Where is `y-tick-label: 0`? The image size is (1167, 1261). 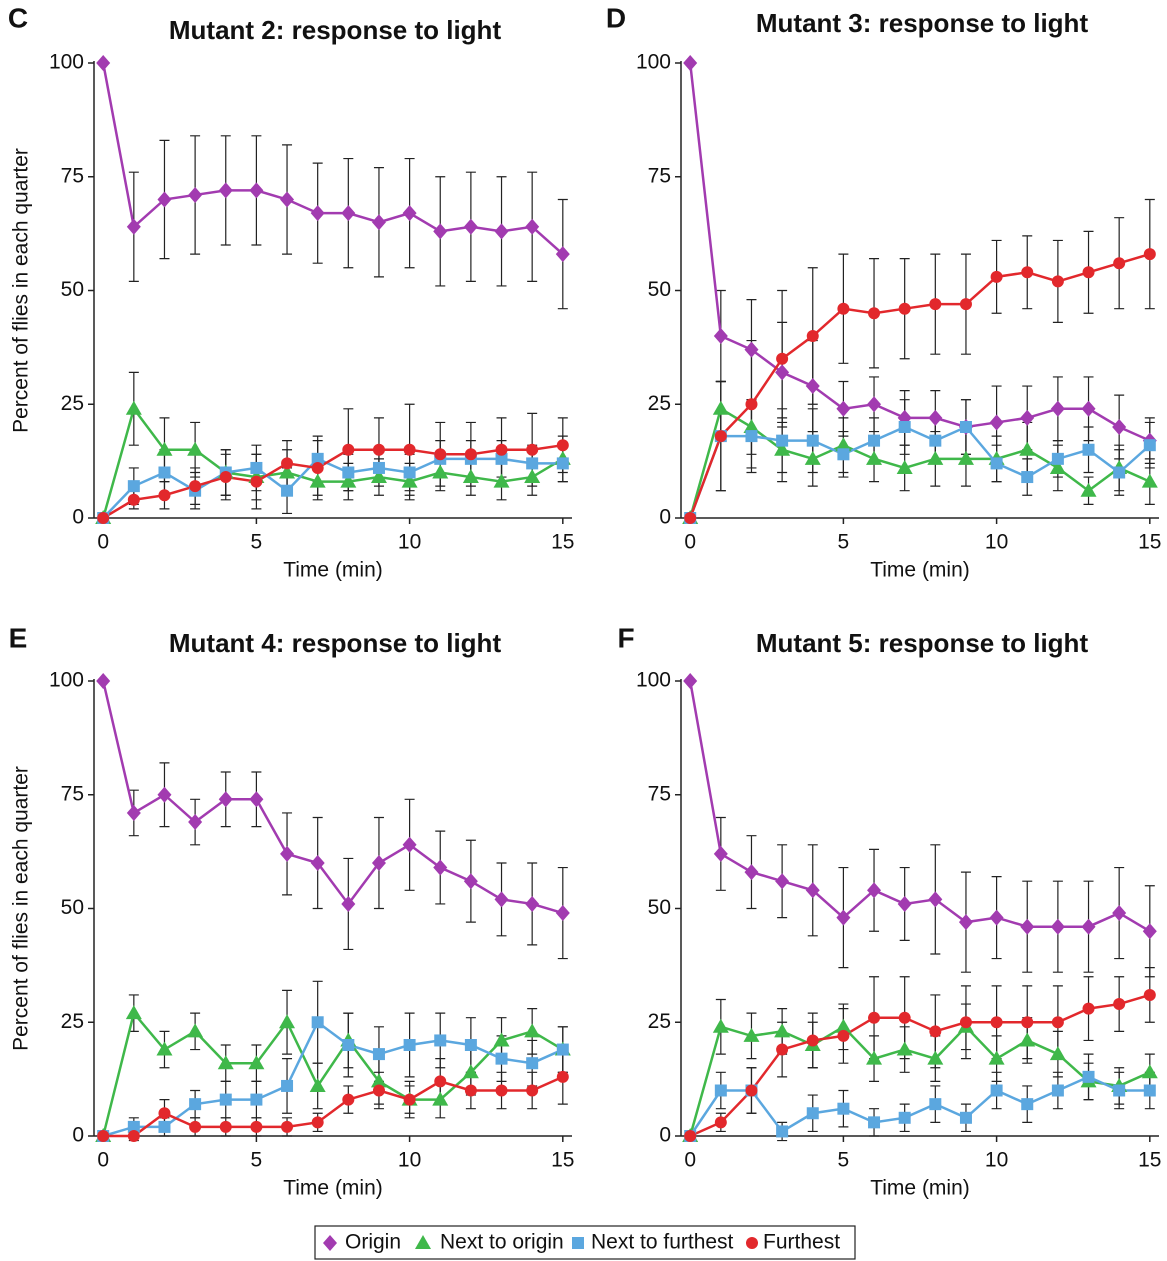
y-tick-label: 0 is located at coordinates (665, 517).